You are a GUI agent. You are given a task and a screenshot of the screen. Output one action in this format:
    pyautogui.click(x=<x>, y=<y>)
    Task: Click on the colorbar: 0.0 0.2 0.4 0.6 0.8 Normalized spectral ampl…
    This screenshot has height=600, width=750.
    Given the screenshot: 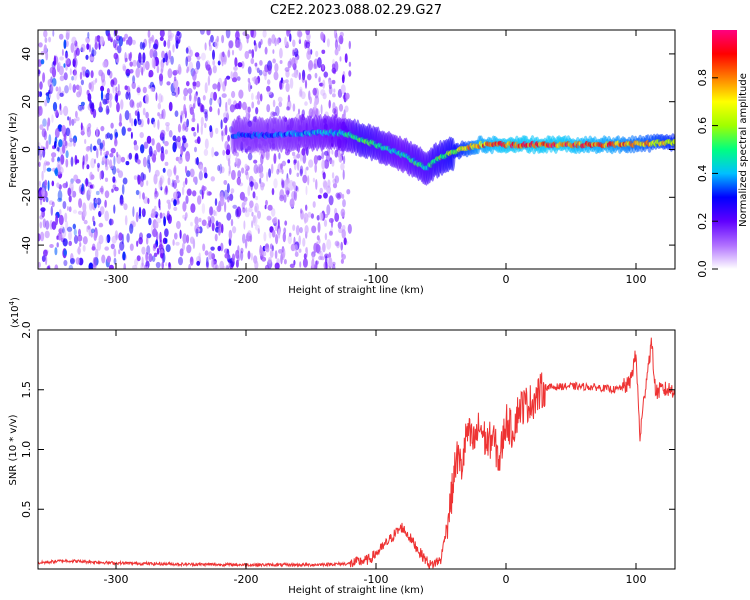 What is the action you would take?
    pyautogui.click(x=722, y=154)
    